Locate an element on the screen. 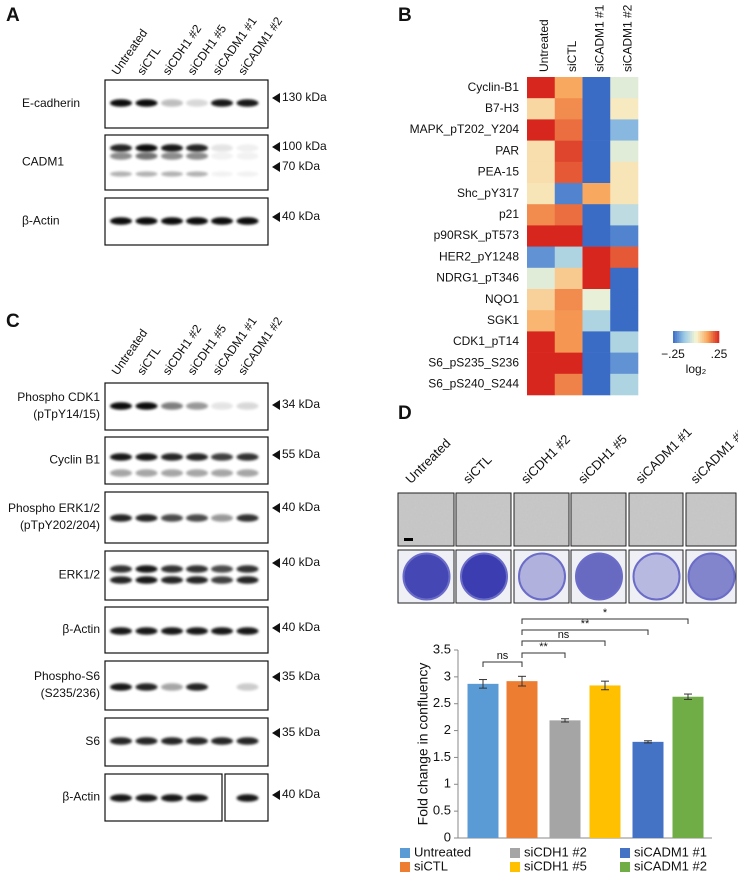  legend-label: Untreated is located at coordinates (442, 851).